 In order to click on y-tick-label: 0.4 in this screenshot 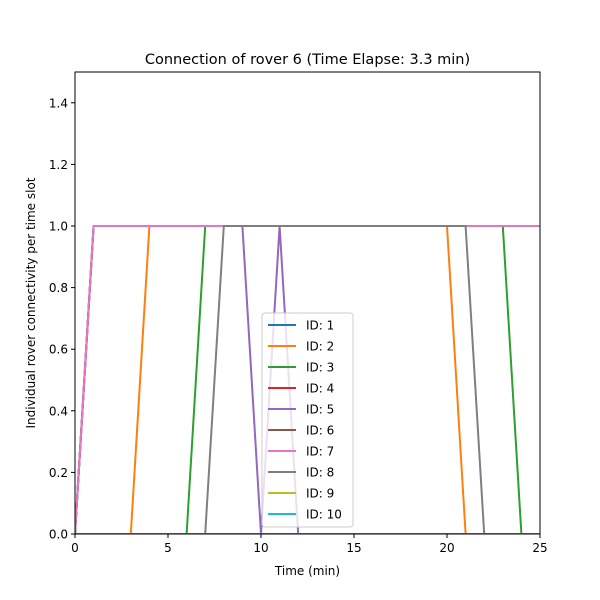, I will do `click(58, 411)`.